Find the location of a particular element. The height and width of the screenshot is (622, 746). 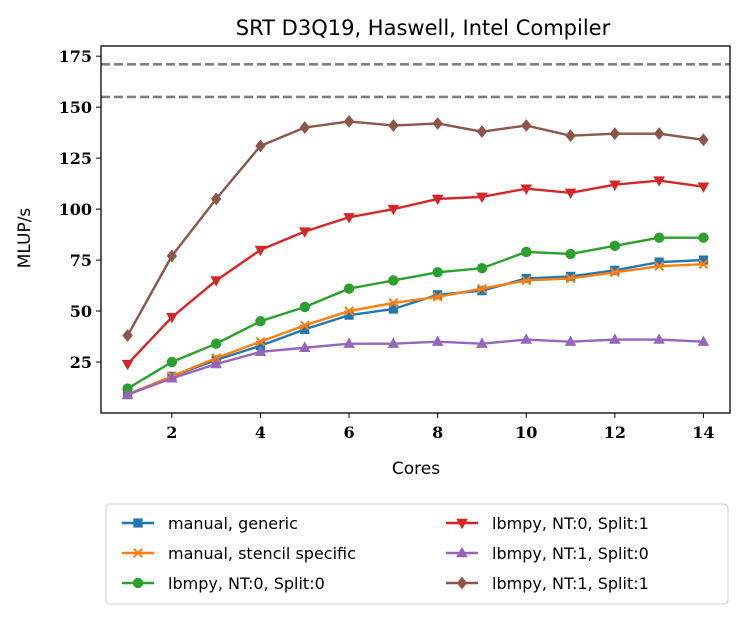

y-axis-label: MLUP/s is located at coordinates (25, 238).